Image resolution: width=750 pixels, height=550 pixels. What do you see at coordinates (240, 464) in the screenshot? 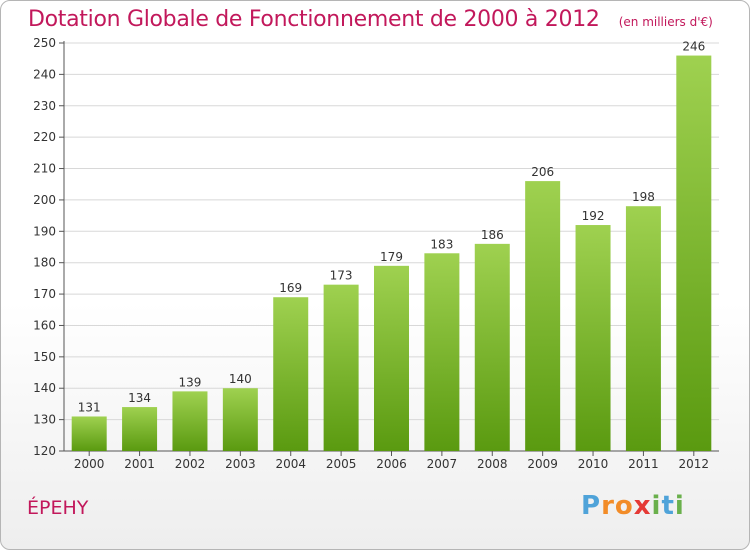
I see `x-tick-label: 2003` at bounding box center [240, 464].